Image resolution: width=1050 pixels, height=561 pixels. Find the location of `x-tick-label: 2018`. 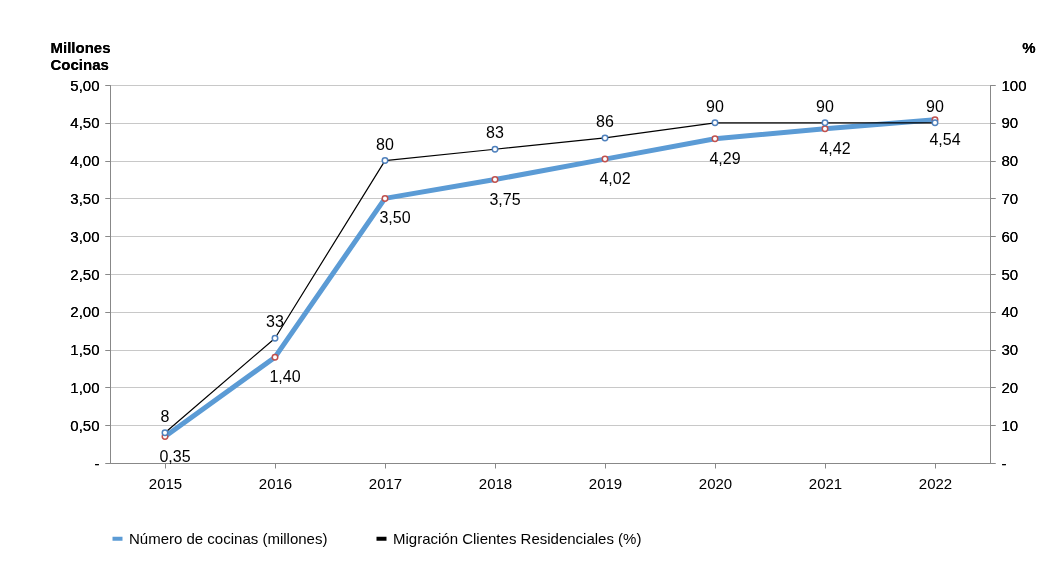

x-tick-label: 2018 is located at coordinates (495, 483).